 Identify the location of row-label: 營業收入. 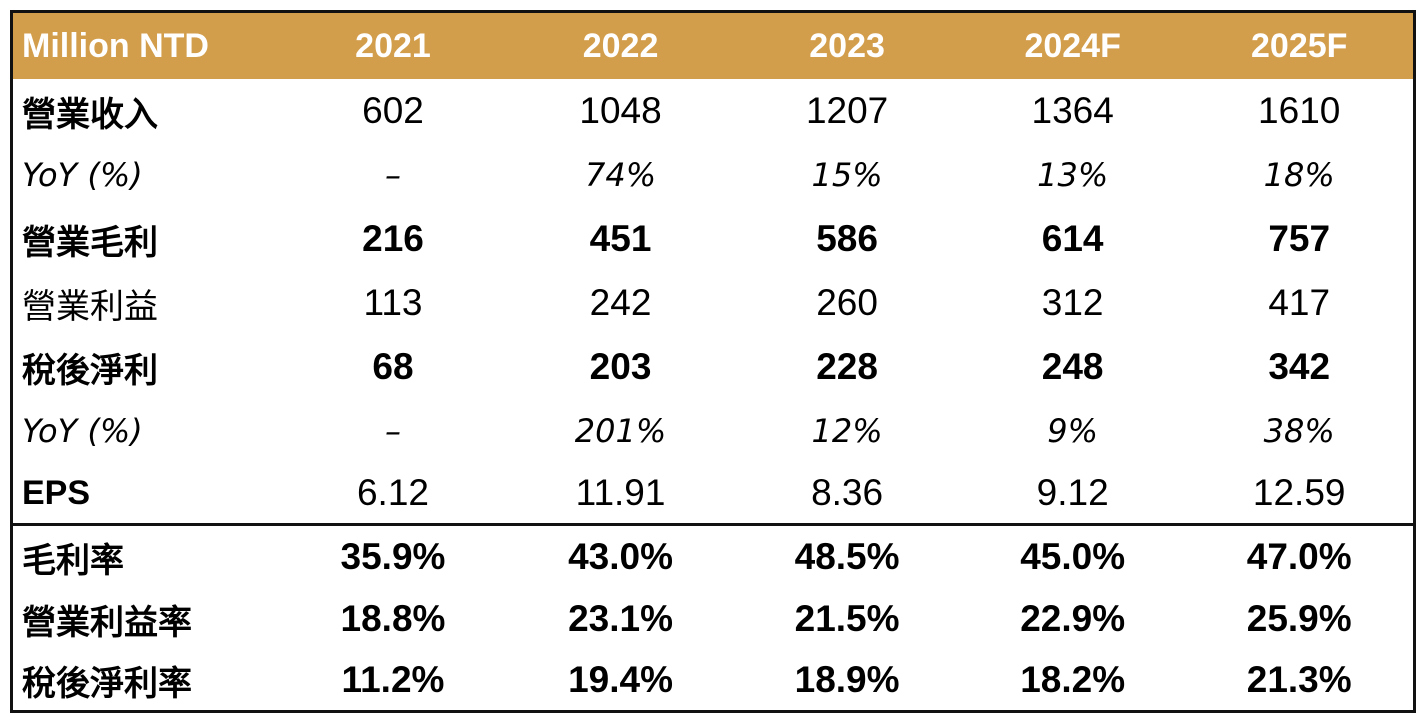
(90, 114).